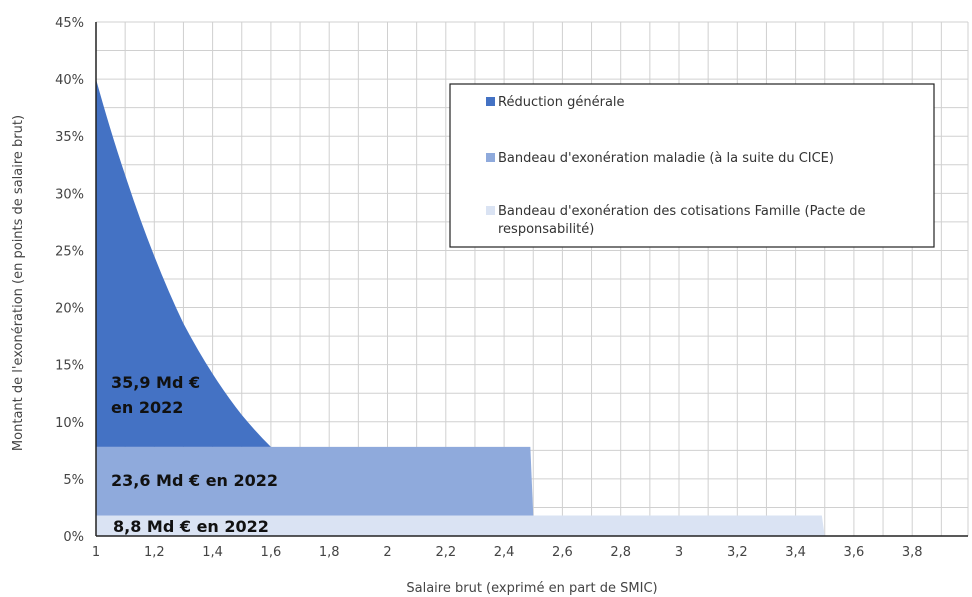  Describe the element at coordinates (679, 552) in the screenshot. I see `x-tick-label: 3` at that location.